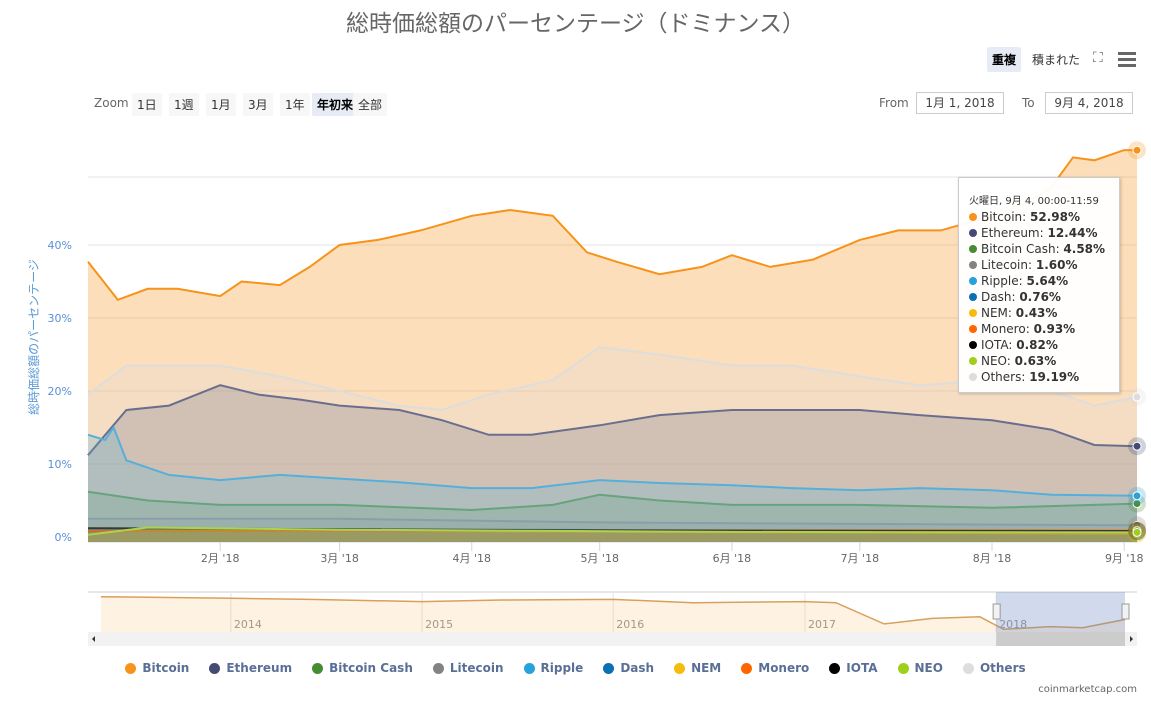 The width and height of the screenshot is (1151, 713). What do you see at coordinates (894, 103) in the screenshot?
I see `from-label: From` at bounding box center [894, 103].